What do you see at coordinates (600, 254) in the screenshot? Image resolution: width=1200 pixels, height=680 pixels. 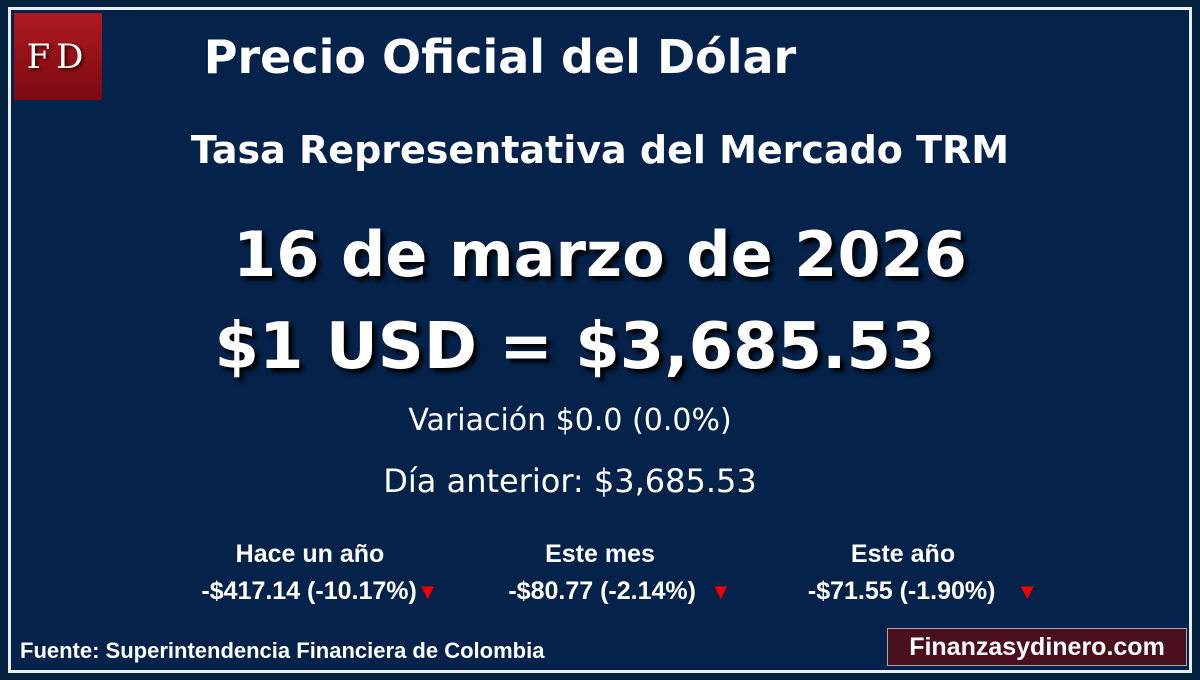 I see `date: 16 de marzo de 2026` at bounding box center [600, 254].